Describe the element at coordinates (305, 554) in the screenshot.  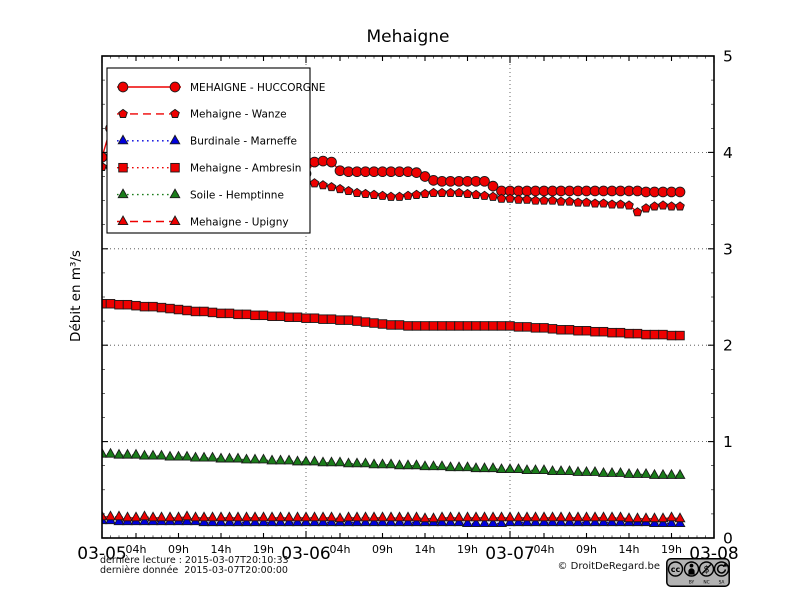
I see `x-tick-label-day: 03-06` at that location.